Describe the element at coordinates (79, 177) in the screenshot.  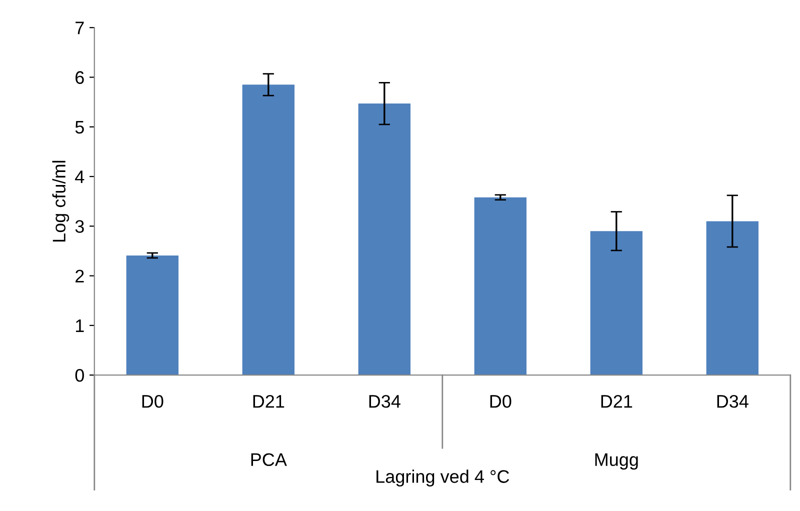
I see `y-tick-label: 4` at that location.